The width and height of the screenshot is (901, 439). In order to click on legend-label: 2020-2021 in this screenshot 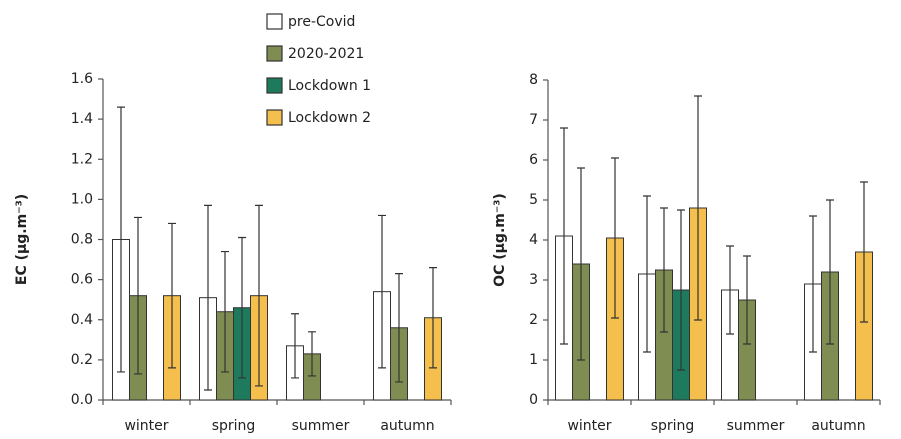, I will do `click(326, 54)`.